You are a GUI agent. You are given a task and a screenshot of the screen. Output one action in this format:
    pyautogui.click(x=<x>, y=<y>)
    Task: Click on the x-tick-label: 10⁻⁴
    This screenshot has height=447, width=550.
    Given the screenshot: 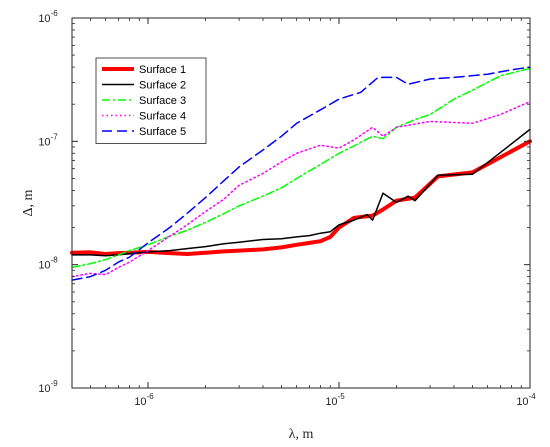 What is the action you would take?
    pyautogui.click(x=526, y=400)
    